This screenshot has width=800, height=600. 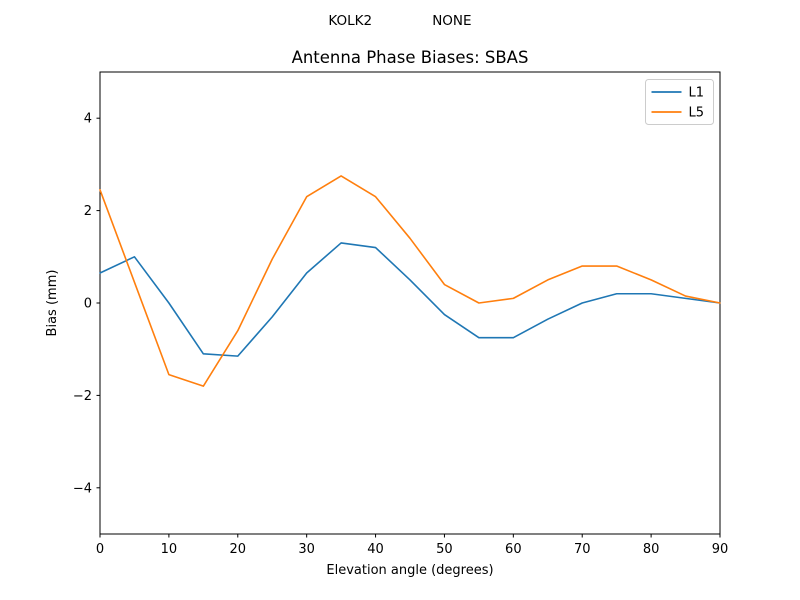 What do you see at coordinates (410, 299) in the screenshot?
I see `series-line-l1` at bounding box center [410, 299].